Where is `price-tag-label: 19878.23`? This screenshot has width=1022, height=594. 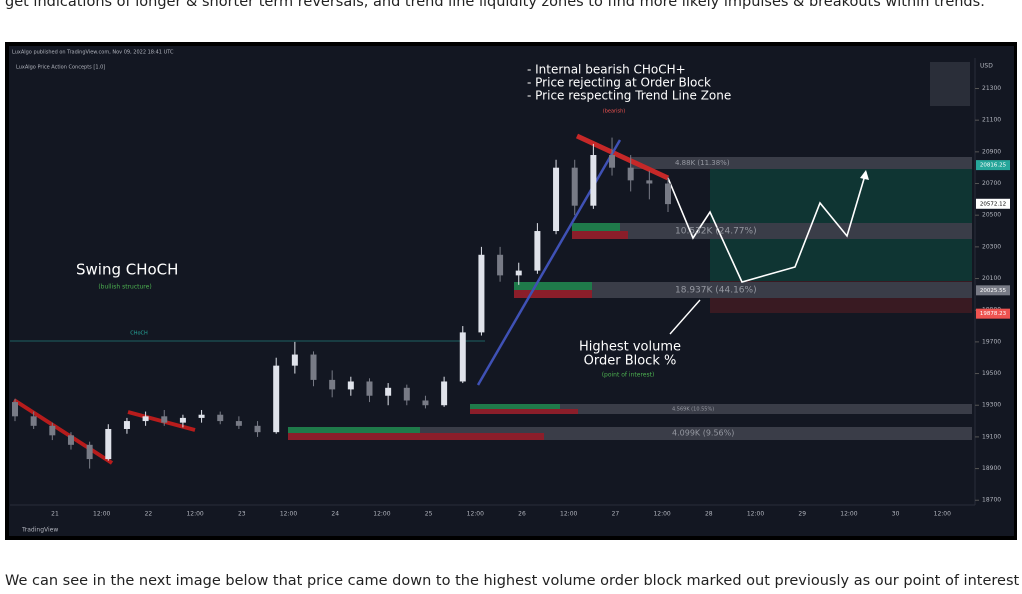 price-tag-label: 19878.23 is located at coordinates (993, 314).